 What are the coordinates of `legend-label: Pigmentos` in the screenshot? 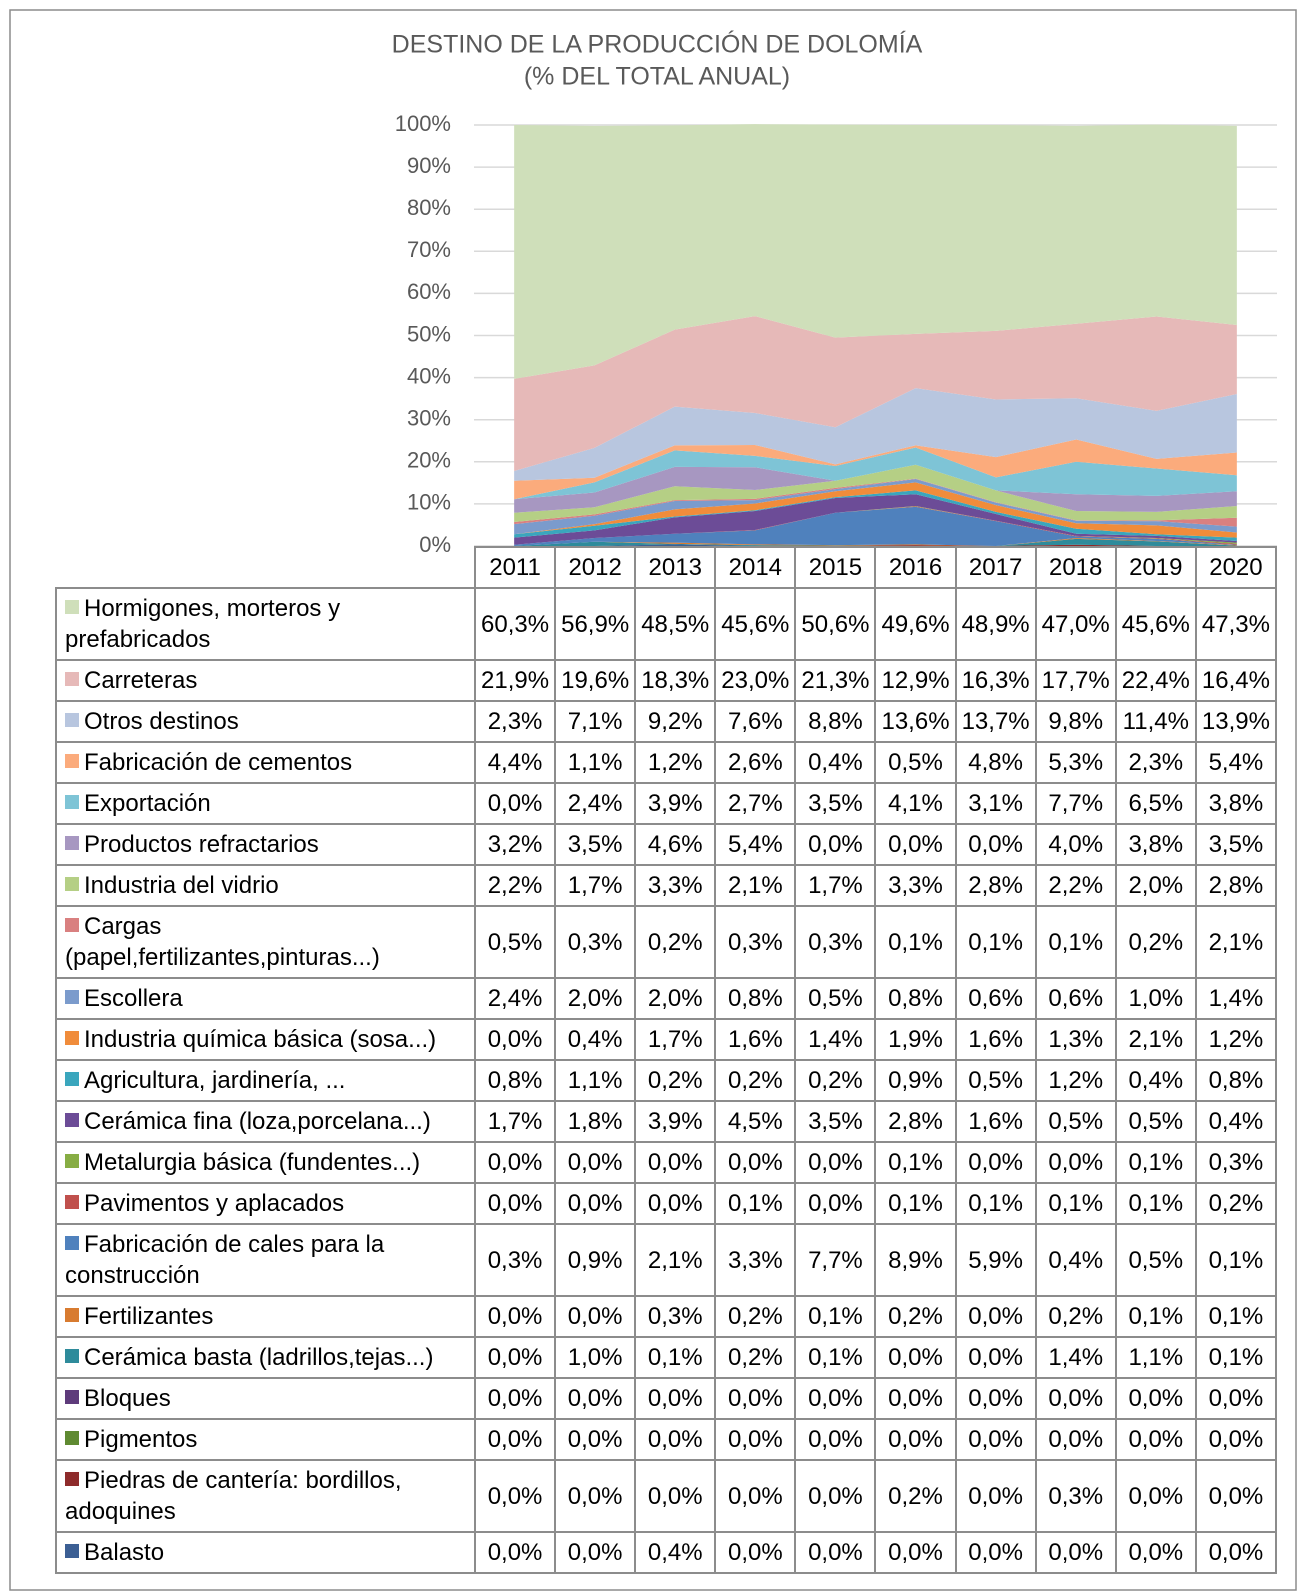 It's located at (141, 1439).